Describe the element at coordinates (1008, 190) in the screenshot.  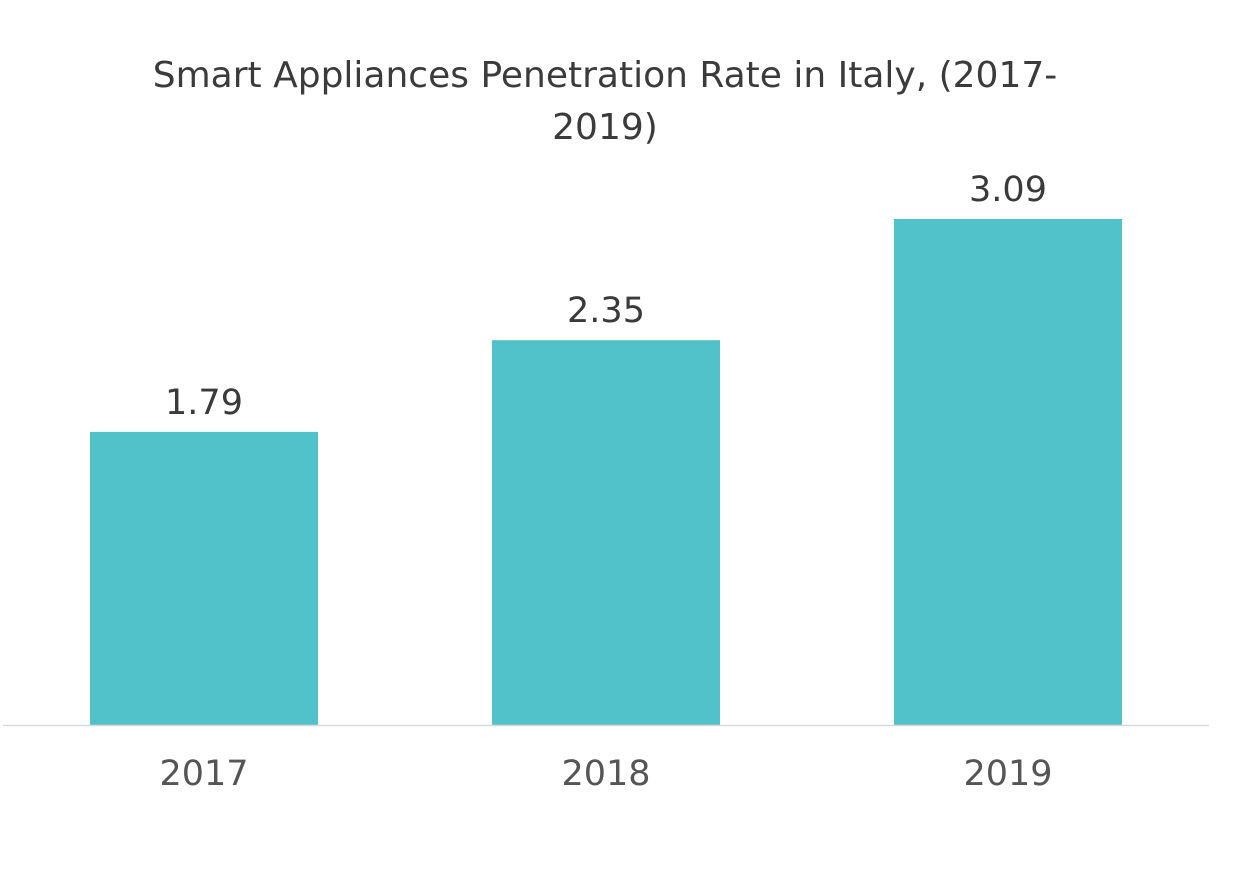
I see `data-label-2019: 3.09` at that location.